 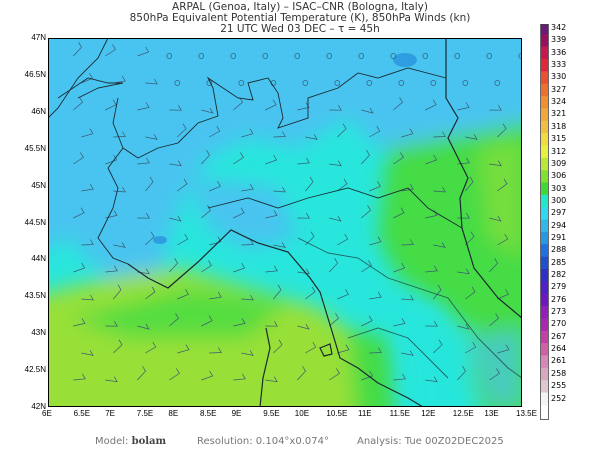 I want to click on lon-tick-label: 12.5E, so click(x=463, y=413).